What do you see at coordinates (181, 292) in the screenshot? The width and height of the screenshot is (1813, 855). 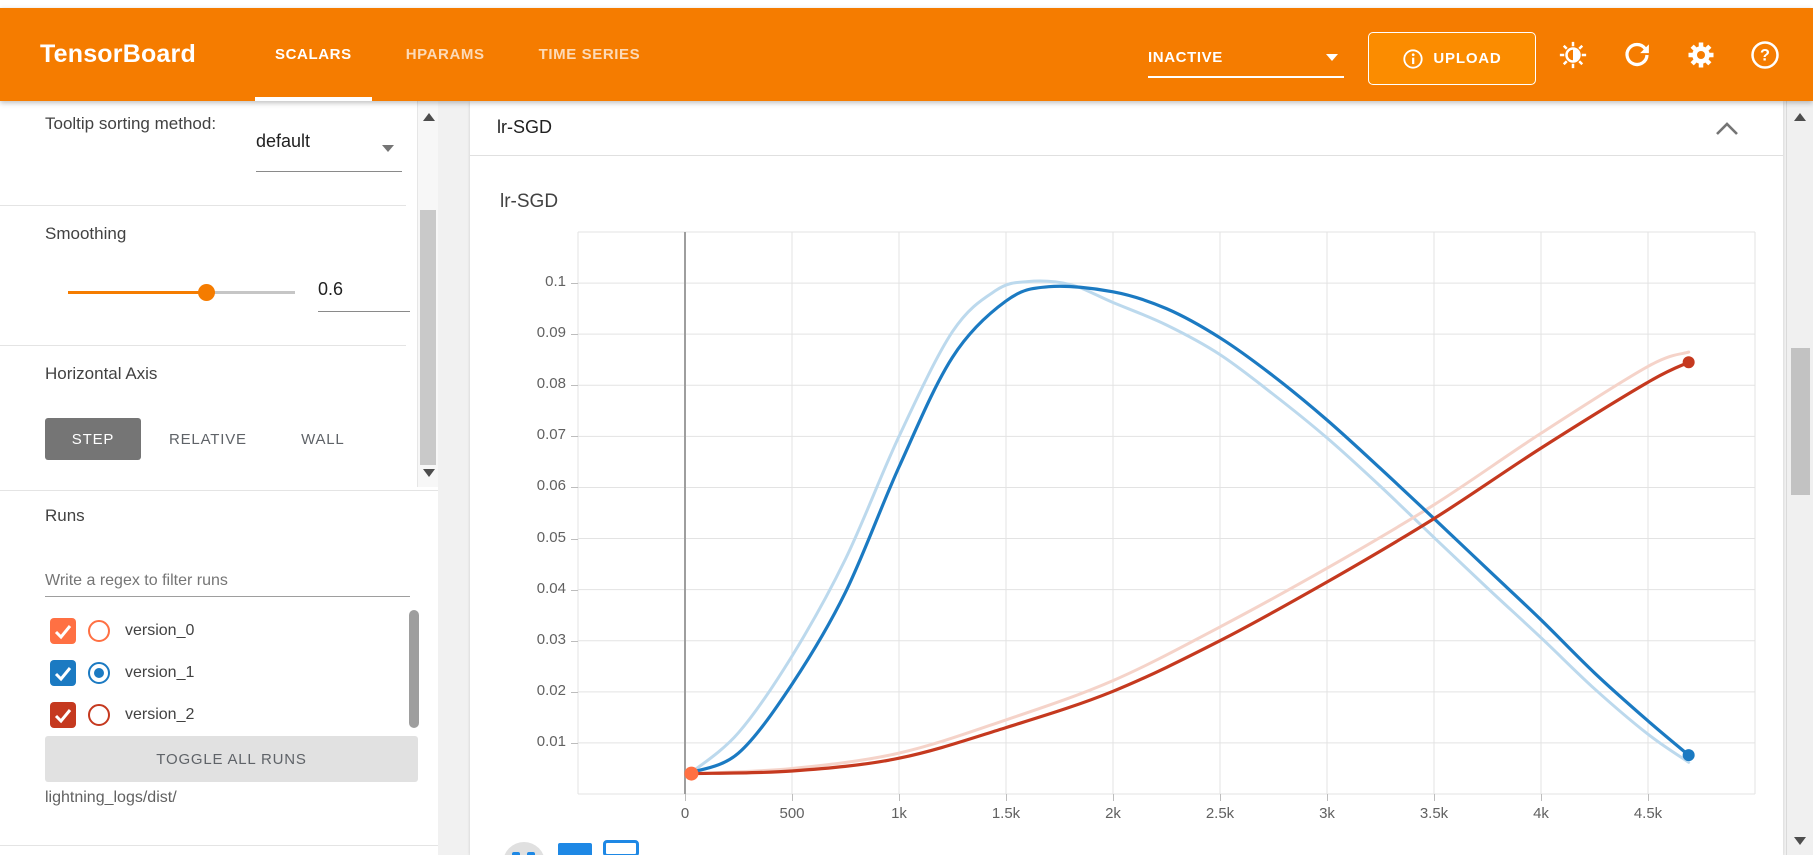 I see `smoothing-slider` at bounding box center [181, 292].